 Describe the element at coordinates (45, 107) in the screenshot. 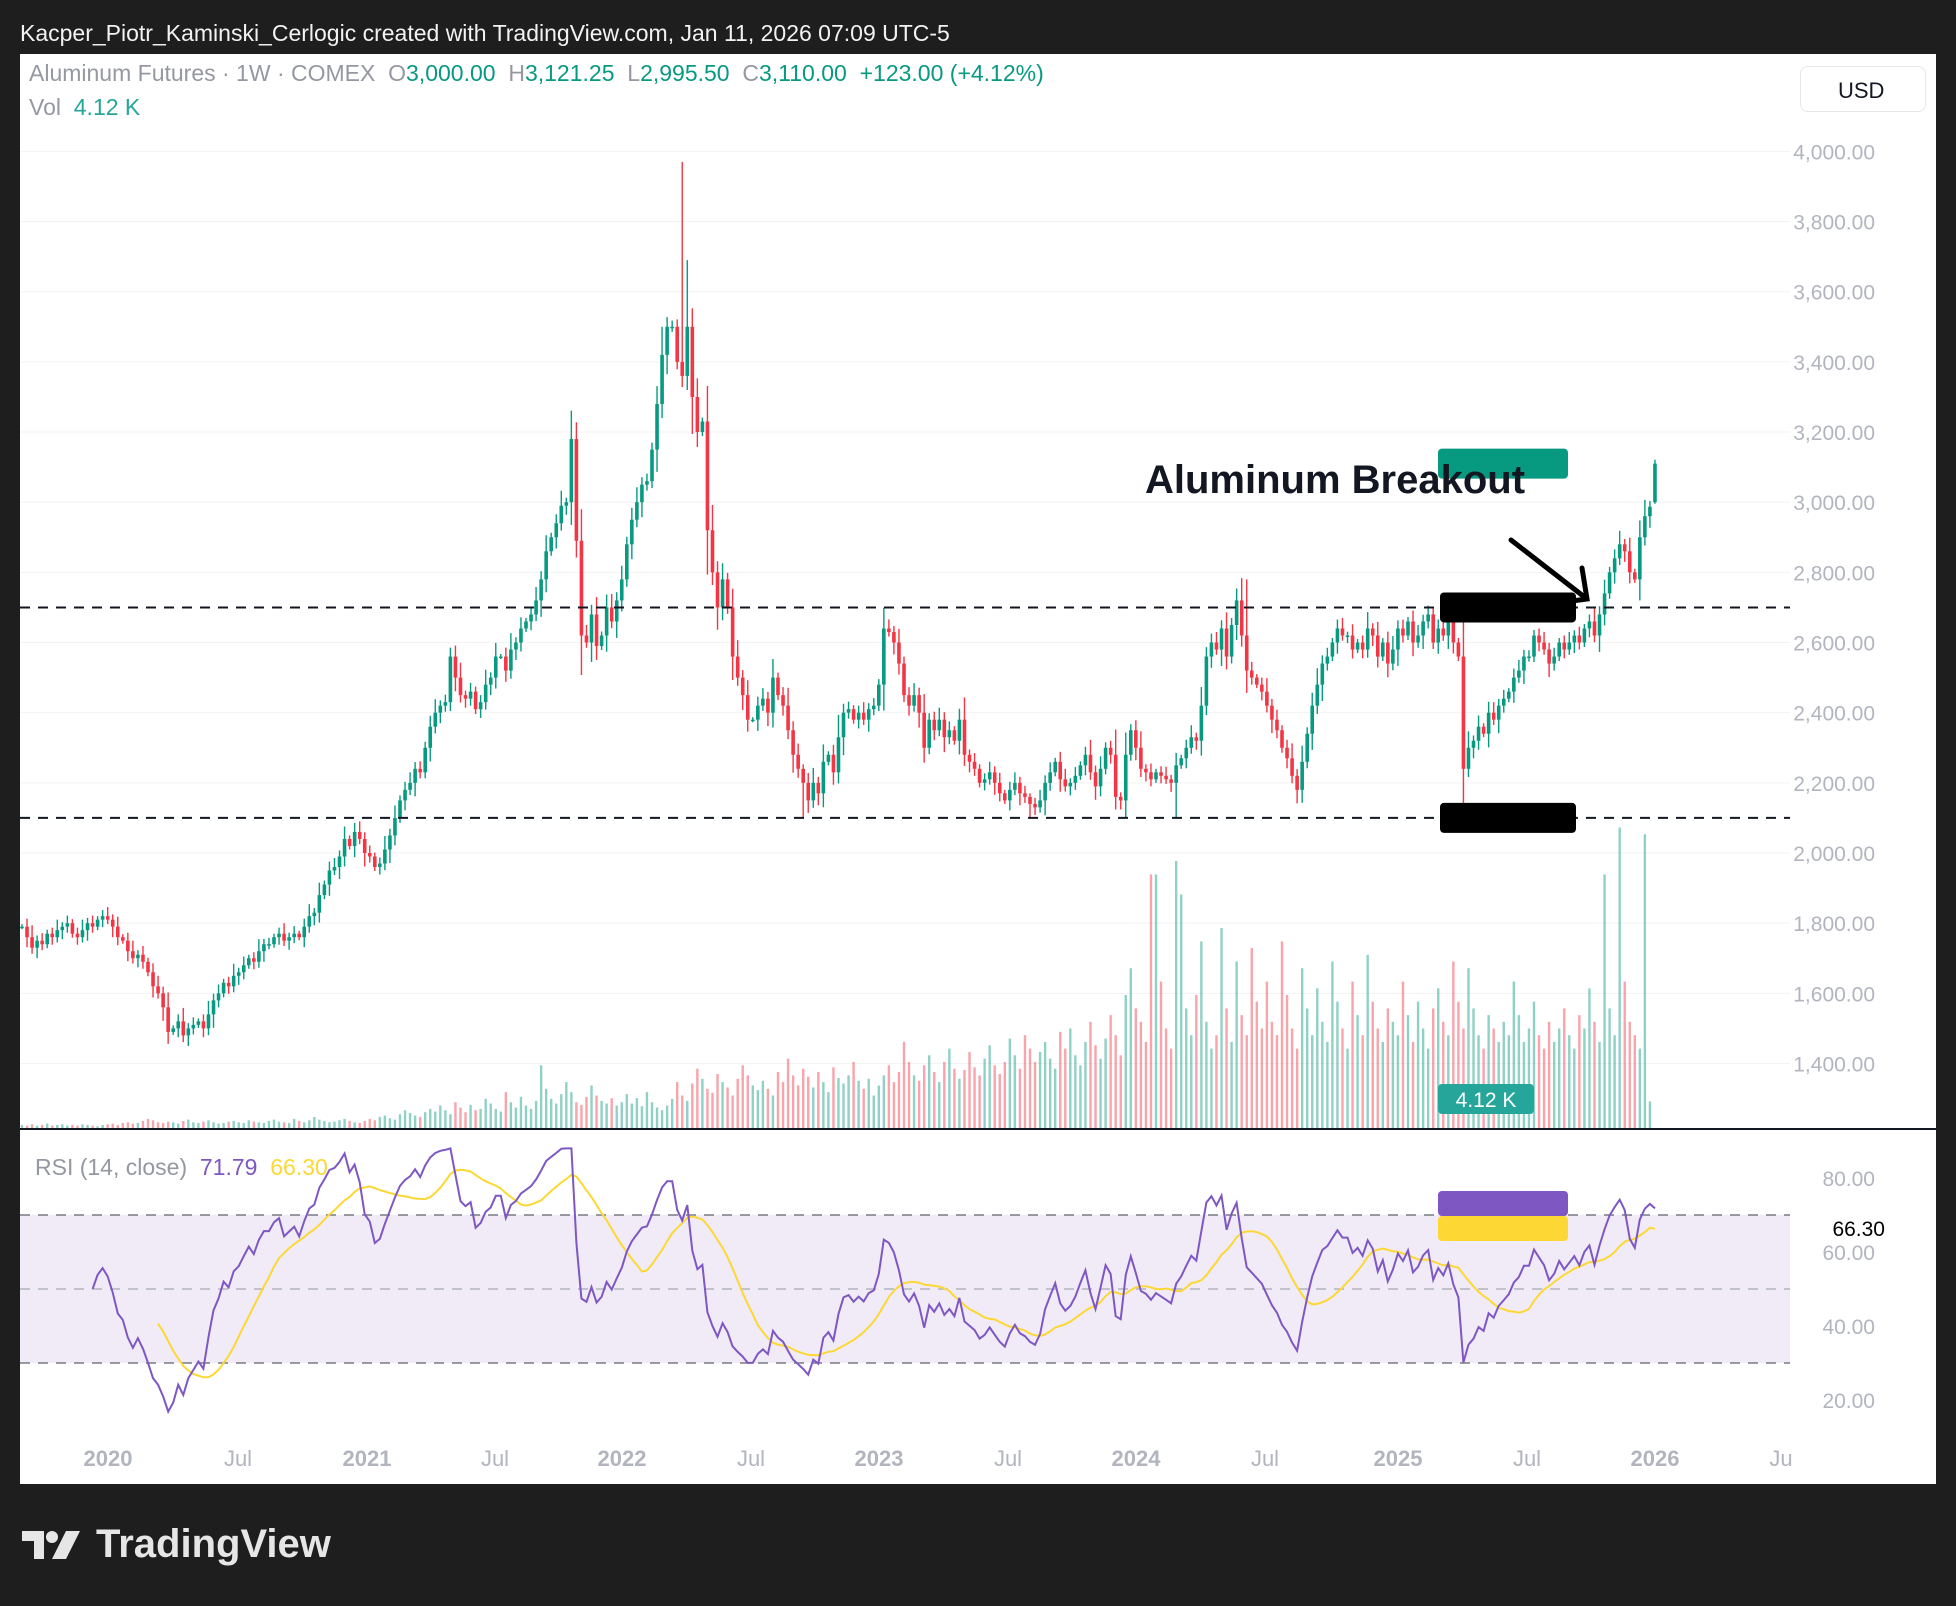

I see `volume-label: Vol` at that location.